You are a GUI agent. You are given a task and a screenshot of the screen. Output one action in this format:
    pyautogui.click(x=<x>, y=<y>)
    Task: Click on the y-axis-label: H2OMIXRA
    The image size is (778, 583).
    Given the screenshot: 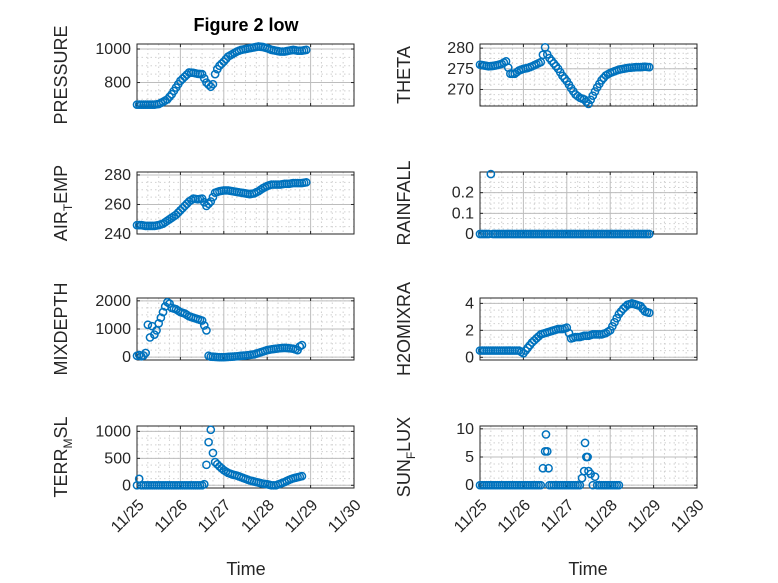 What is the action you would take?
    pyautogui.click(x=404, y=329)
    